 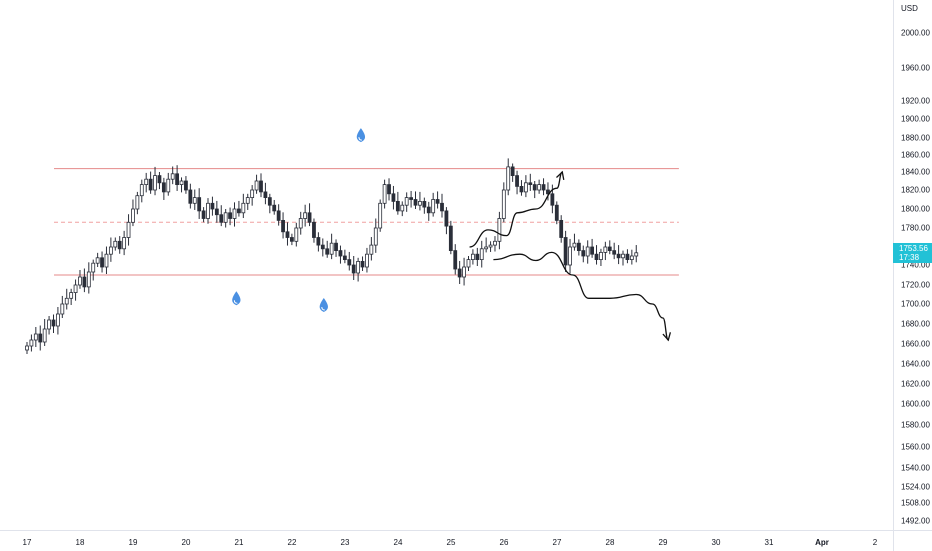 I want to click on price-tick-label: 1820.00, so click(x=915, y=190).